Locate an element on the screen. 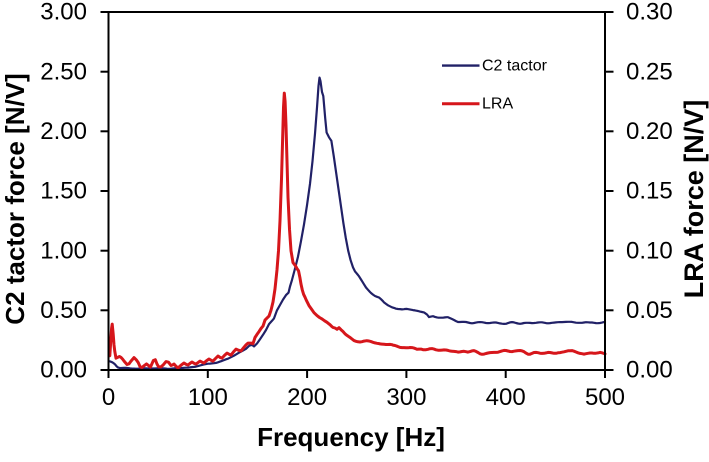 This screenshot has width=709, height=462. svg-text: 100 is located at coordinates (208, 397).